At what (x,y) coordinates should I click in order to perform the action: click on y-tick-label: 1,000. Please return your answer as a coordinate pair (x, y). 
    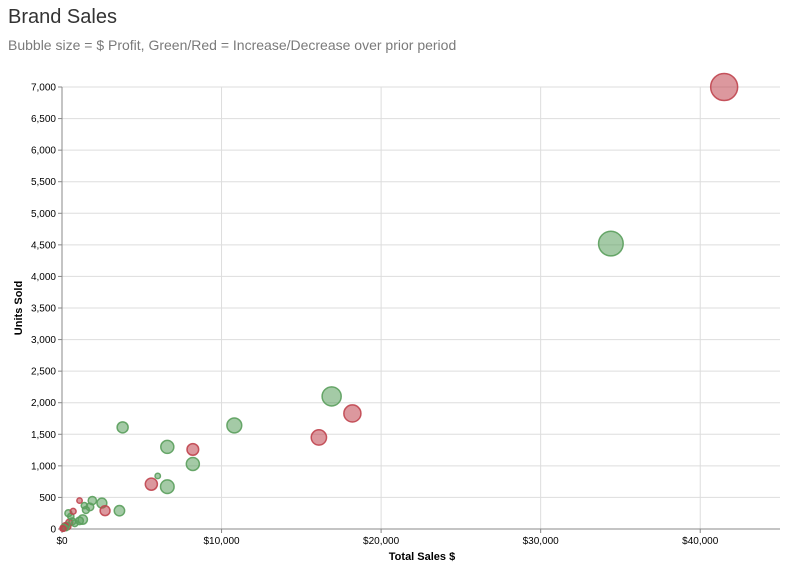
    Looking at the image, I should click on (43, 466).